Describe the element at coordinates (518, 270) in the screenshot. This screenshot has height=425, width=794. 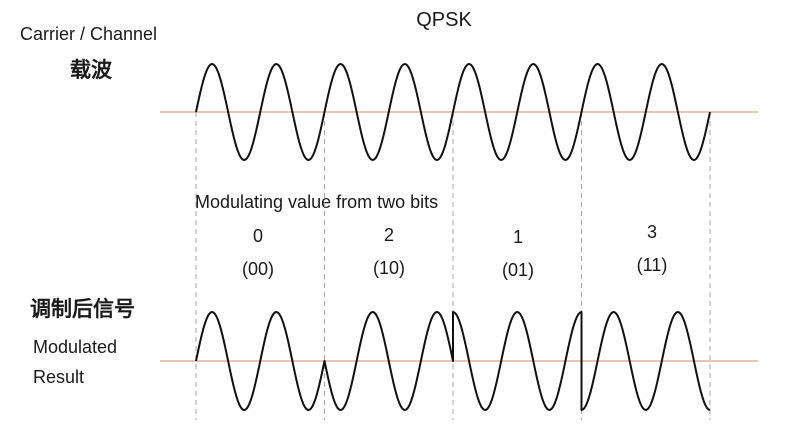
I see `segment-2-bits: (01)` at that location.